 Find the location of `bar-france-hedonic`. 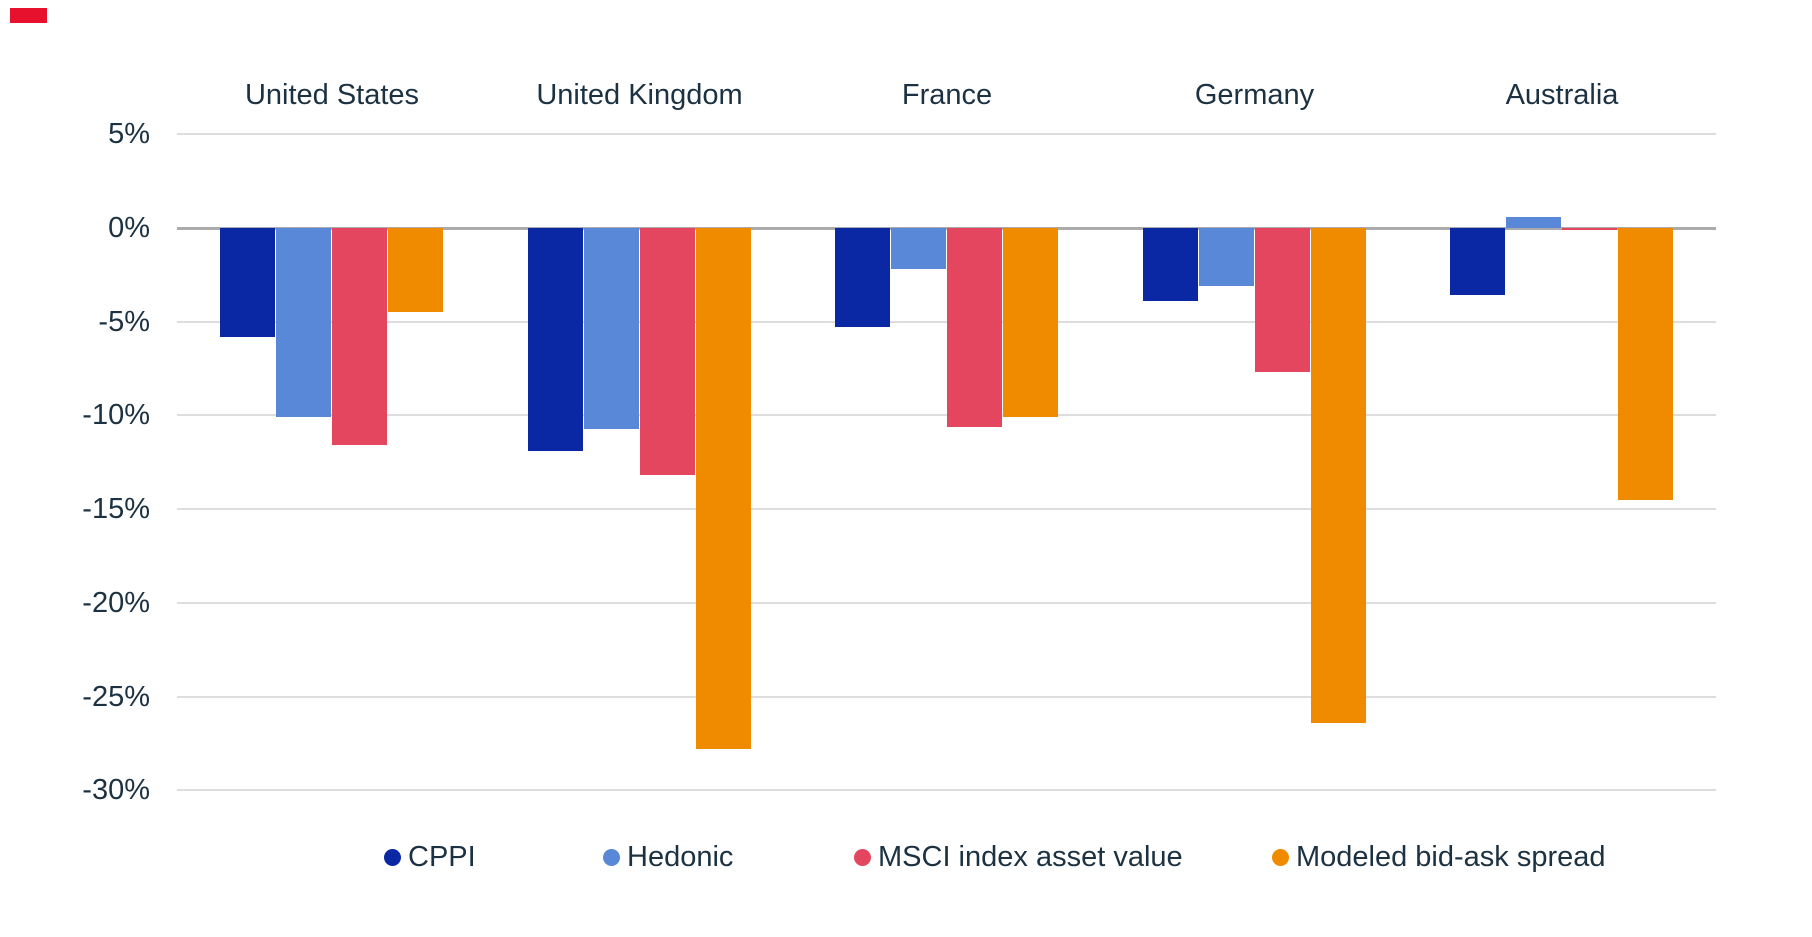

bar-france-hedonic is located at coordinates (918, 249).